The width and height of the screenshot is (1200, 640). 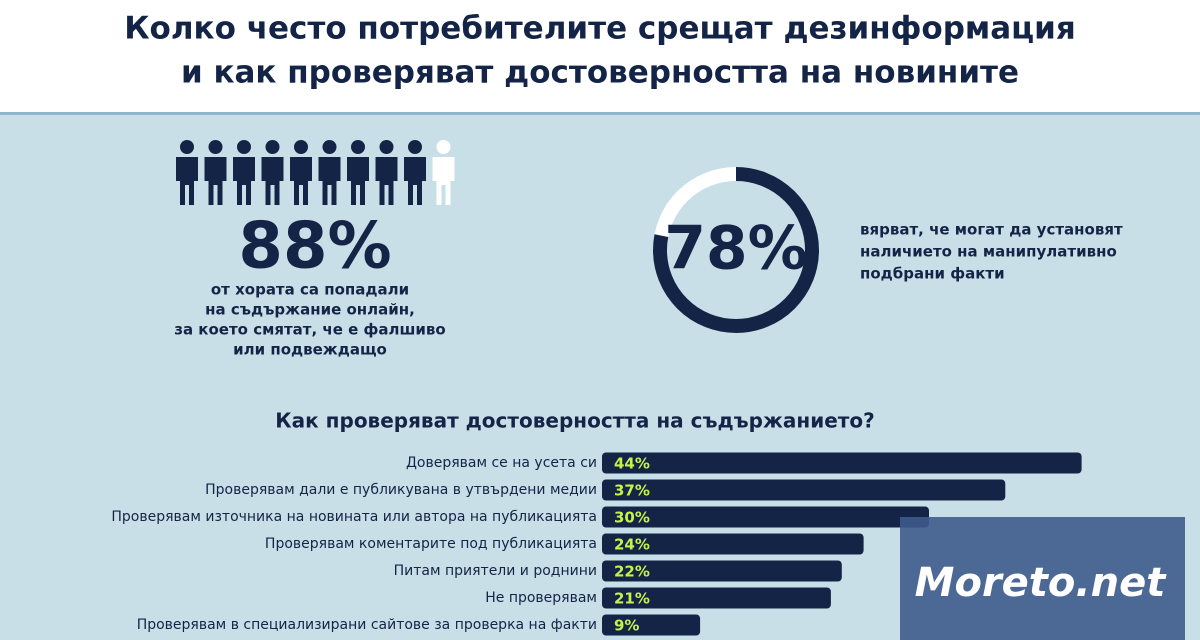 I want to click on stat-text: подбрани факти, so click(x=932, y=274).